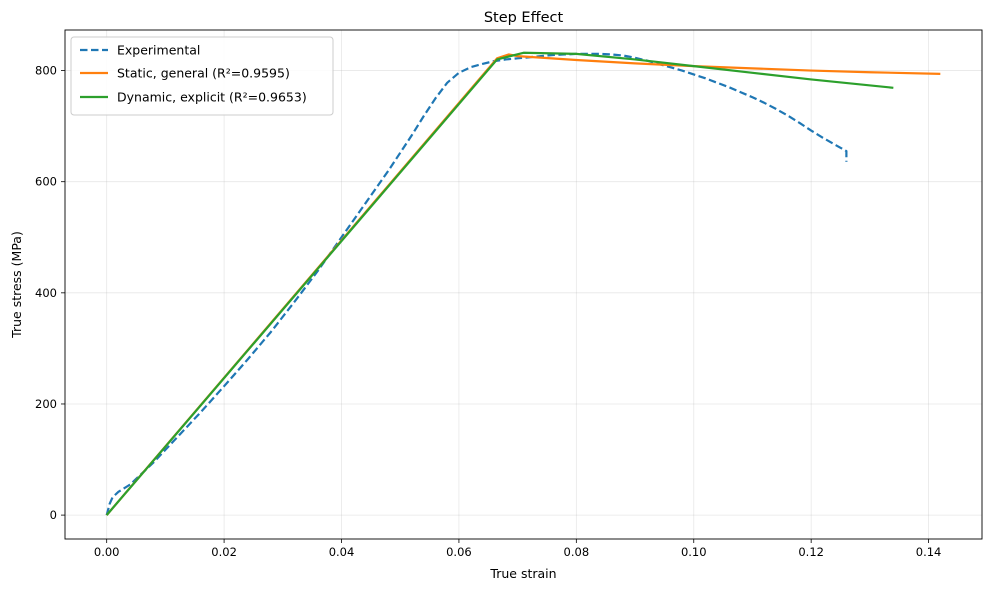  I want to click on legend-label-experimental: Experimental, so click(158, 50).